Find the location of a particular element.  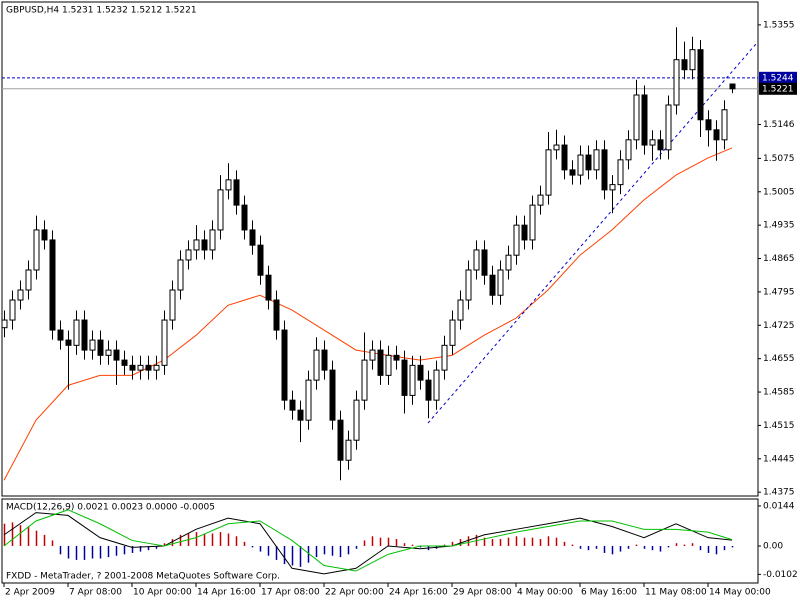

y-tick-label: 1.4655 is located at coordinates (779, 359).